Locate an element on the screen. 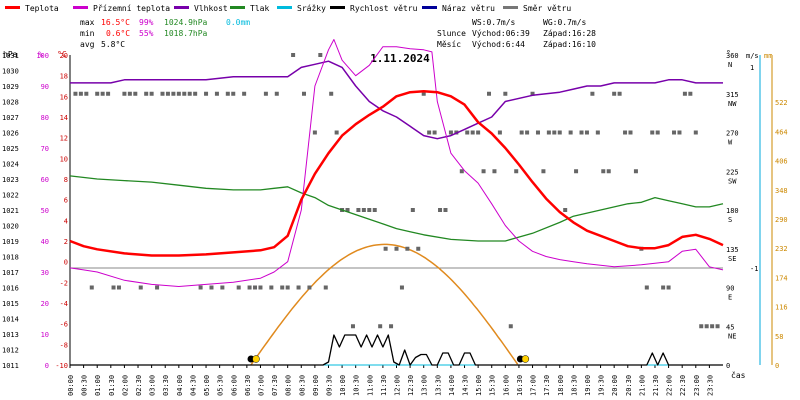 This screenshot has width=800, height=400. time-tick-label: 21:00 is located at coordinates (642, 385).